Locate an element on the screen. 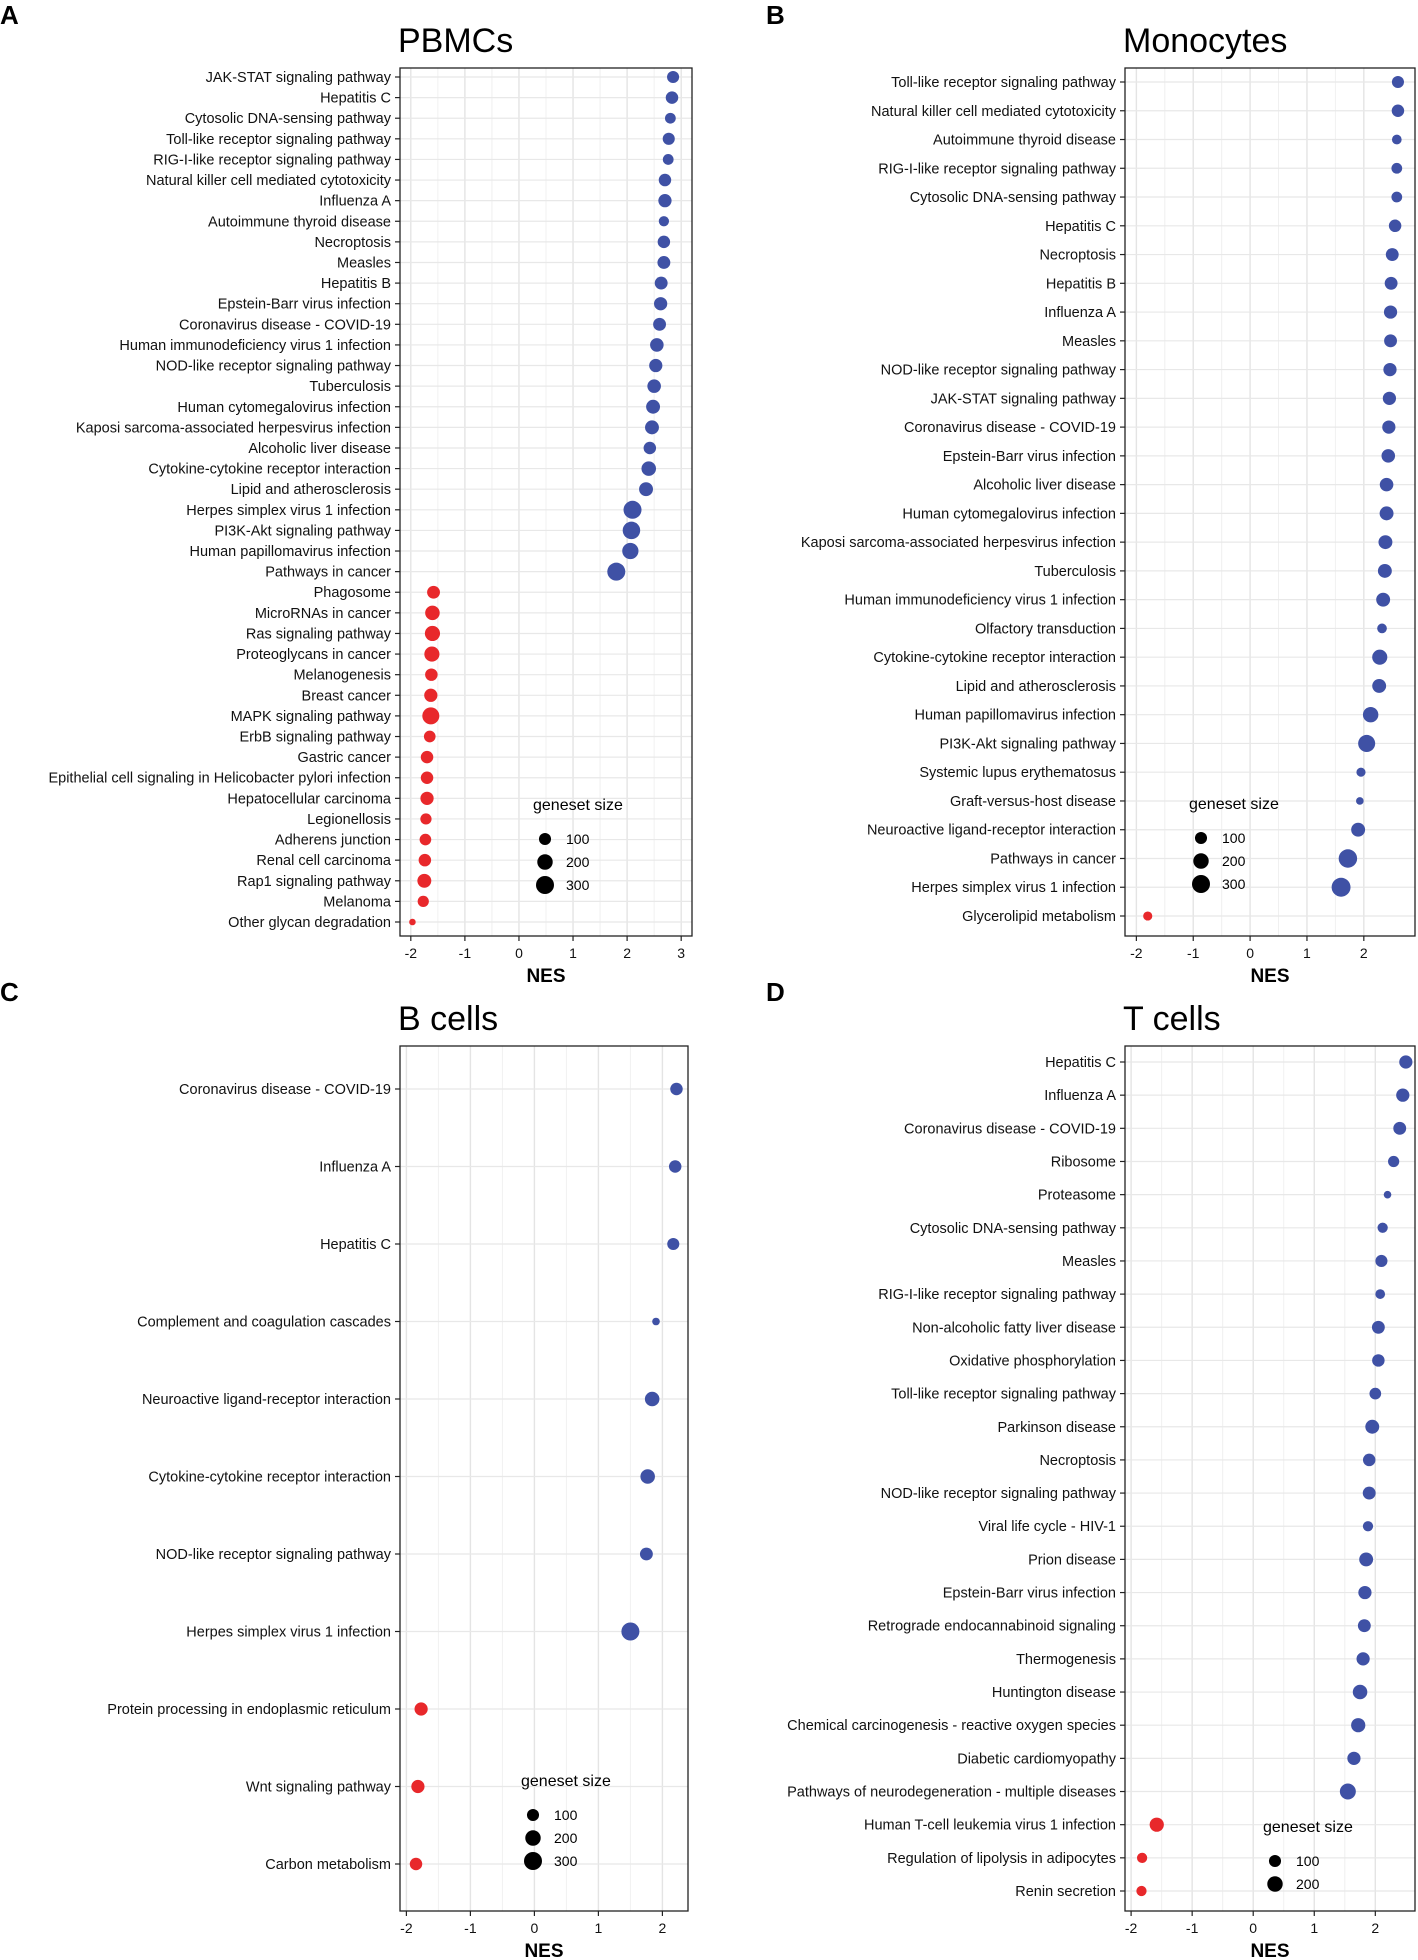 The height and width of the screenshot is (1960, 1418). category-label: Herpes simplex virus 1 infection is located at coordinates (288, 1633).